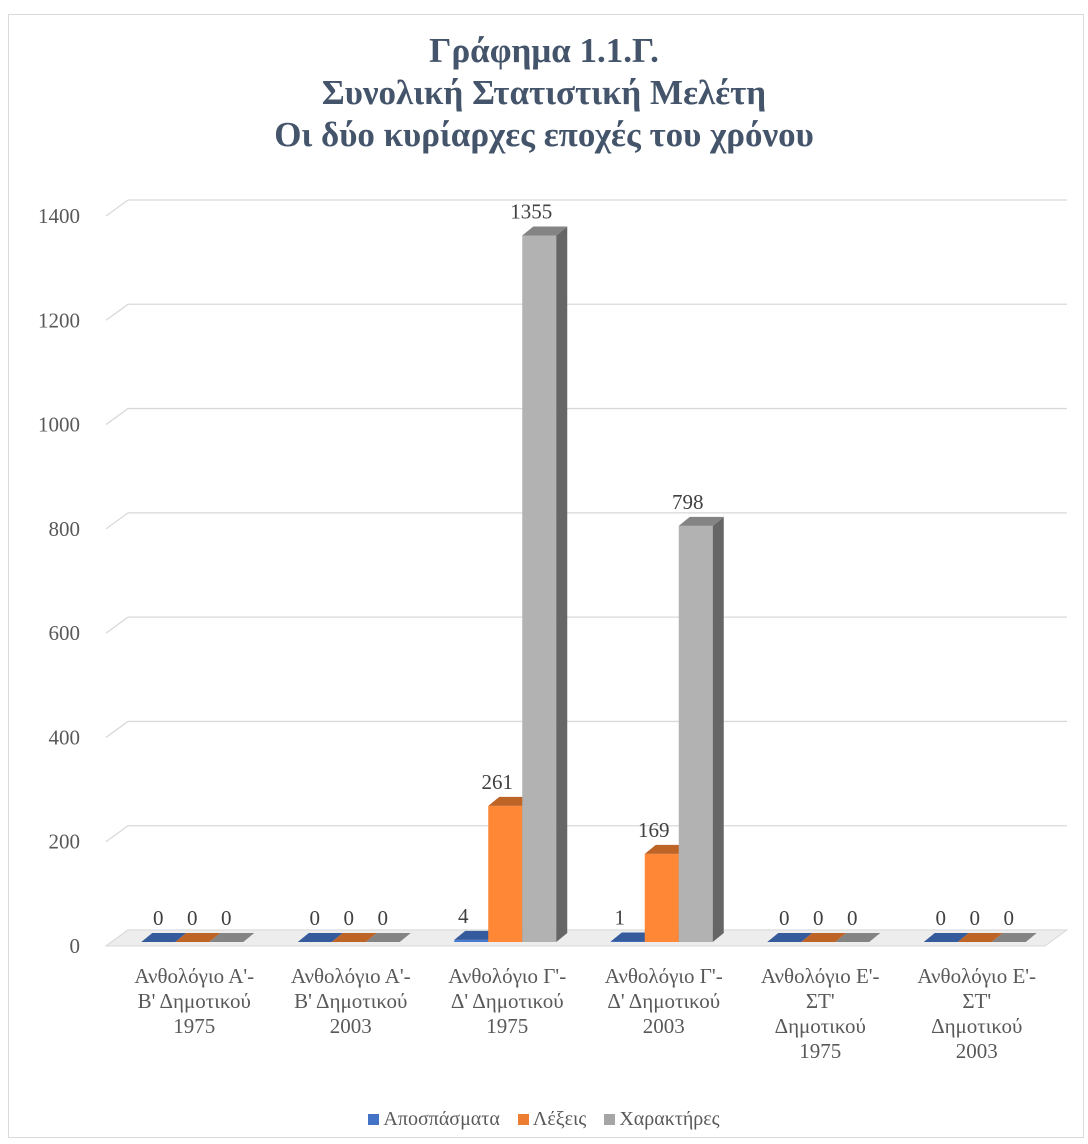 Image resolution: width=1088 pixels, height=1144 pixels. I want to click on y-tick-label-5: 1000, so click(59, 425).